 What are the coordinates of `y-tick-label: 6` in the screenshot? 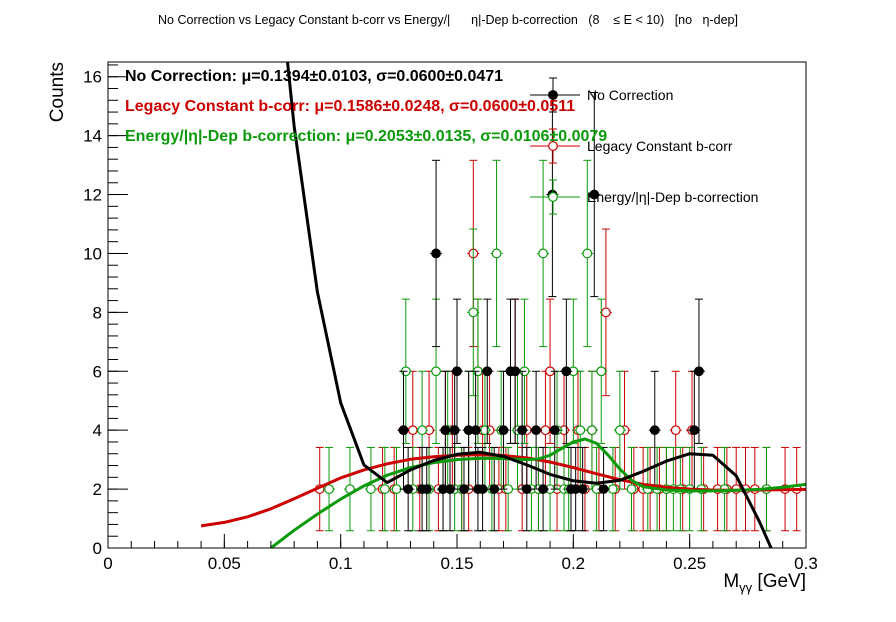 It's located at (97, 371).